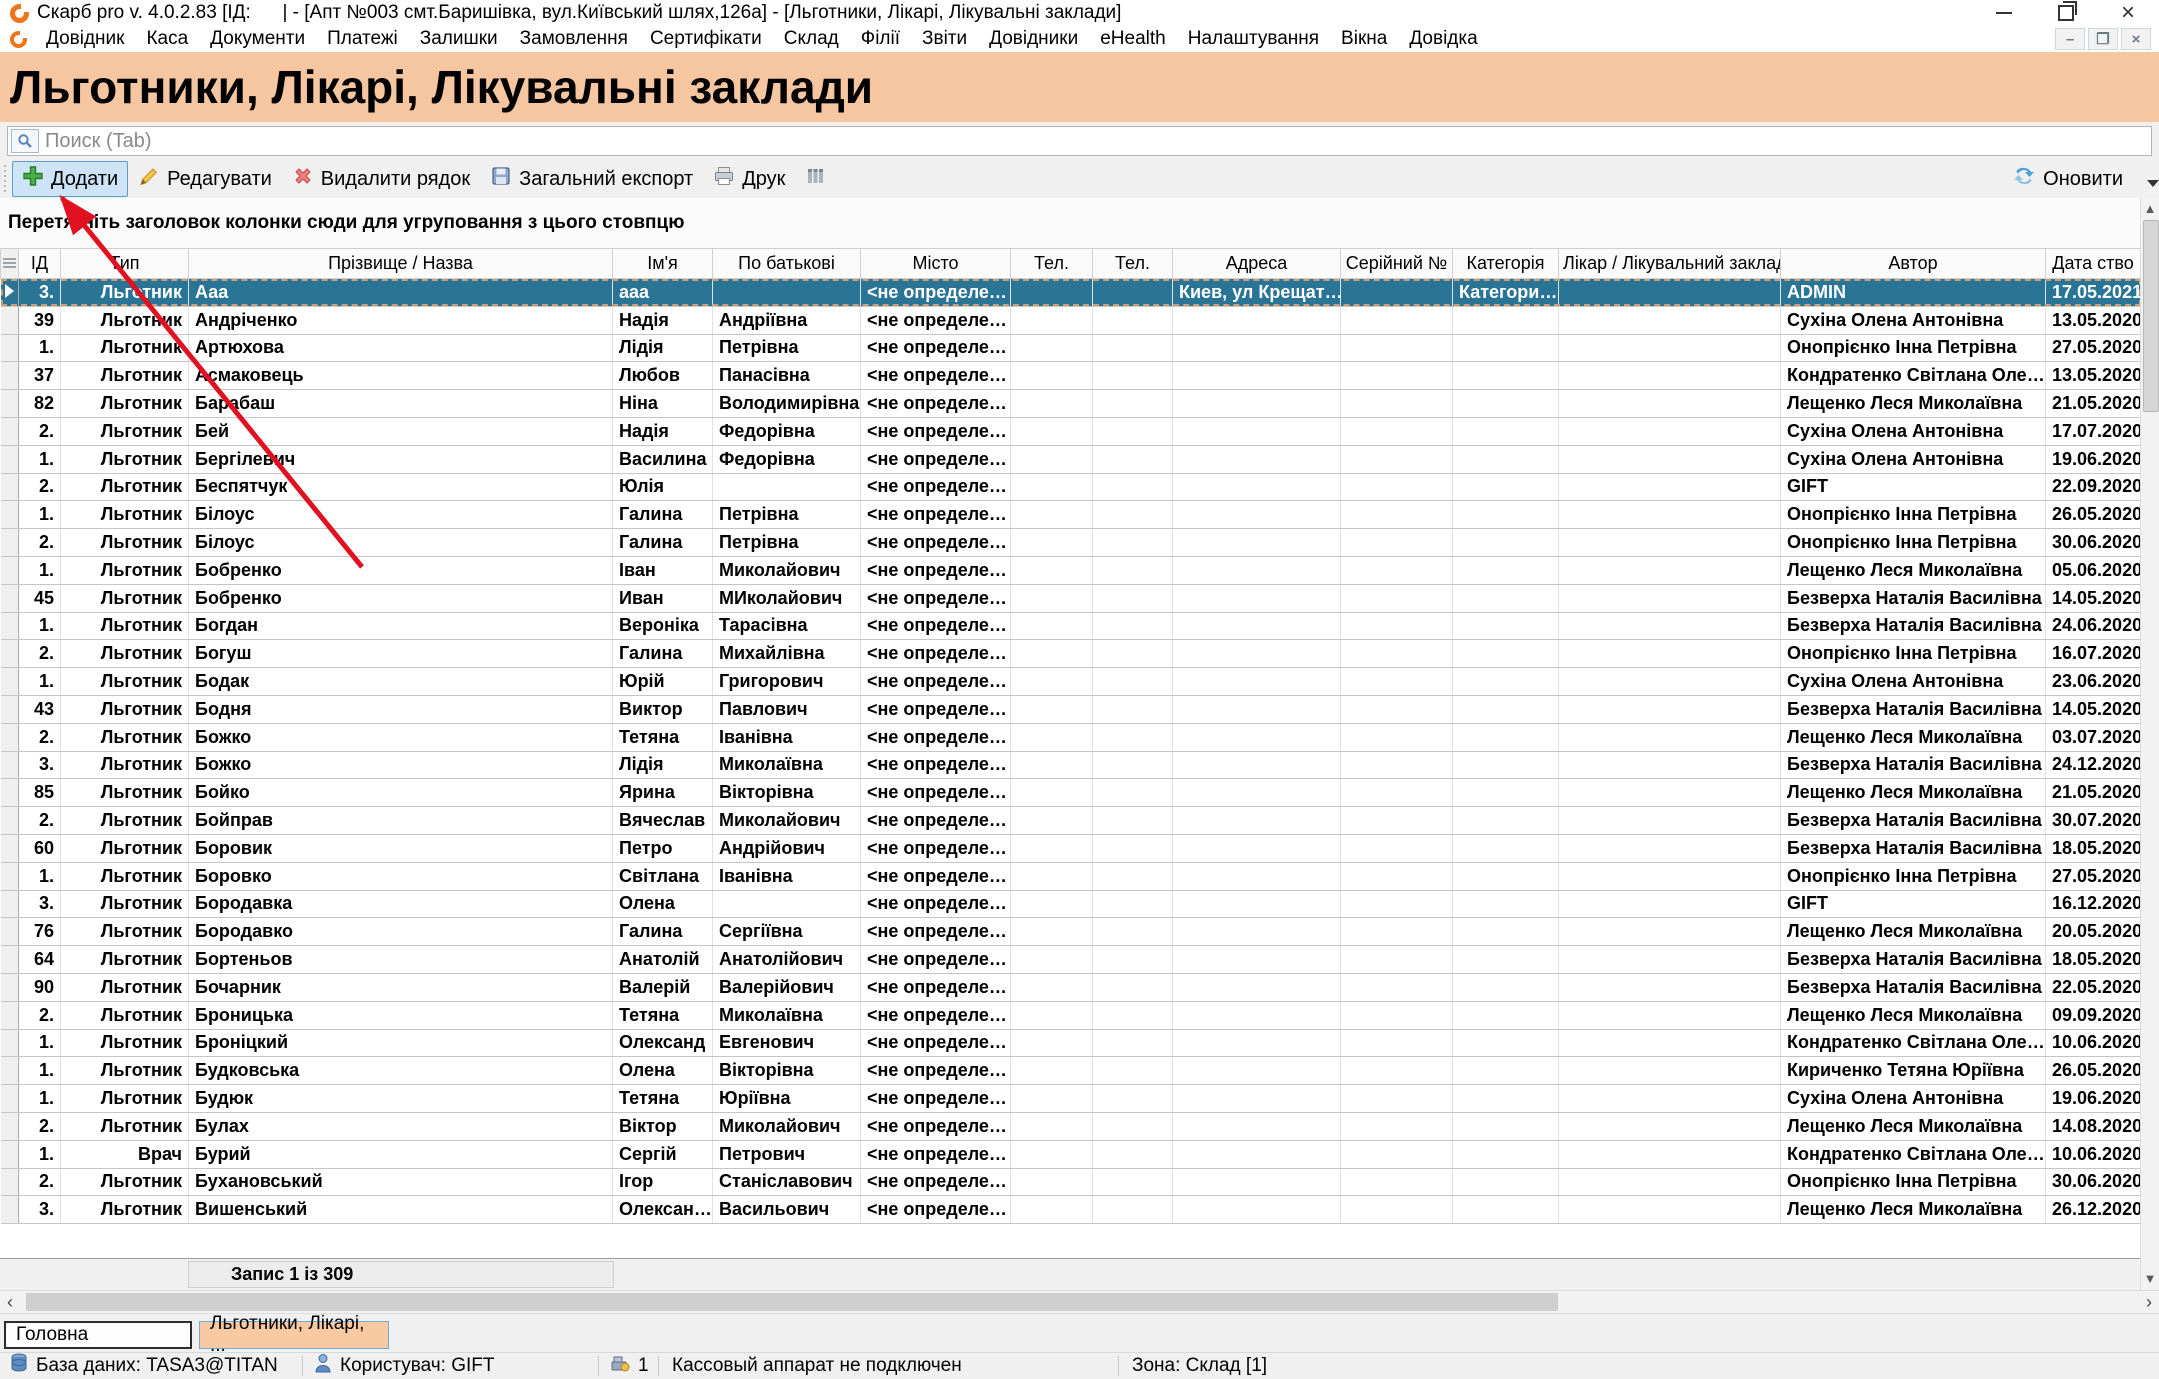  I want to click on grid-cell: Петрівна, so click(786, 348).